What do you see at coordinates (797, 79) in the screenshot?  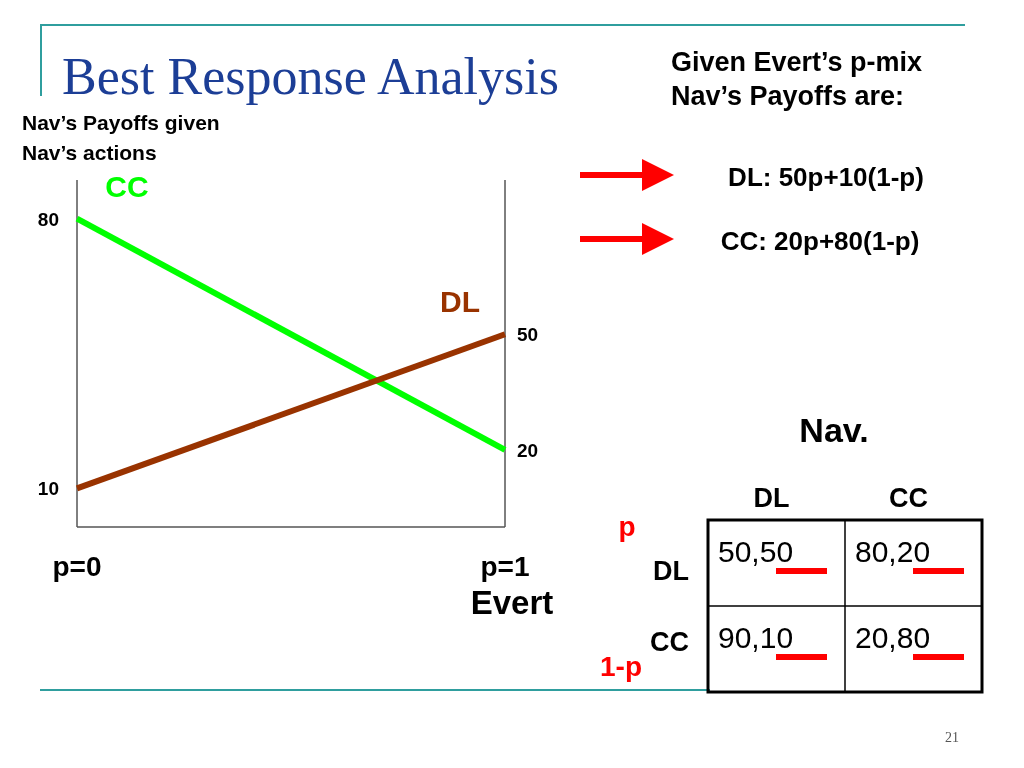 I see `text: Given Evert’s p-mix Nav’s Payoffs are:` at bounding box center [797, 79].